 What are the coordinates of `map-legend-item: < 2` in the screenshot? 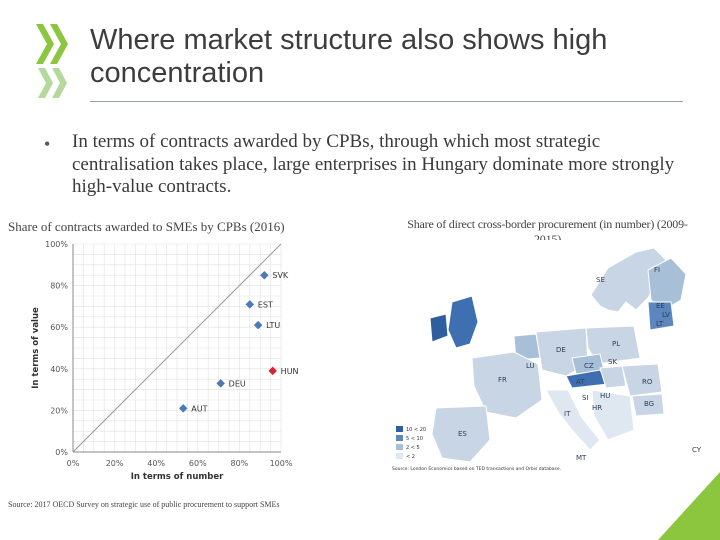 It's located at (410, 457).